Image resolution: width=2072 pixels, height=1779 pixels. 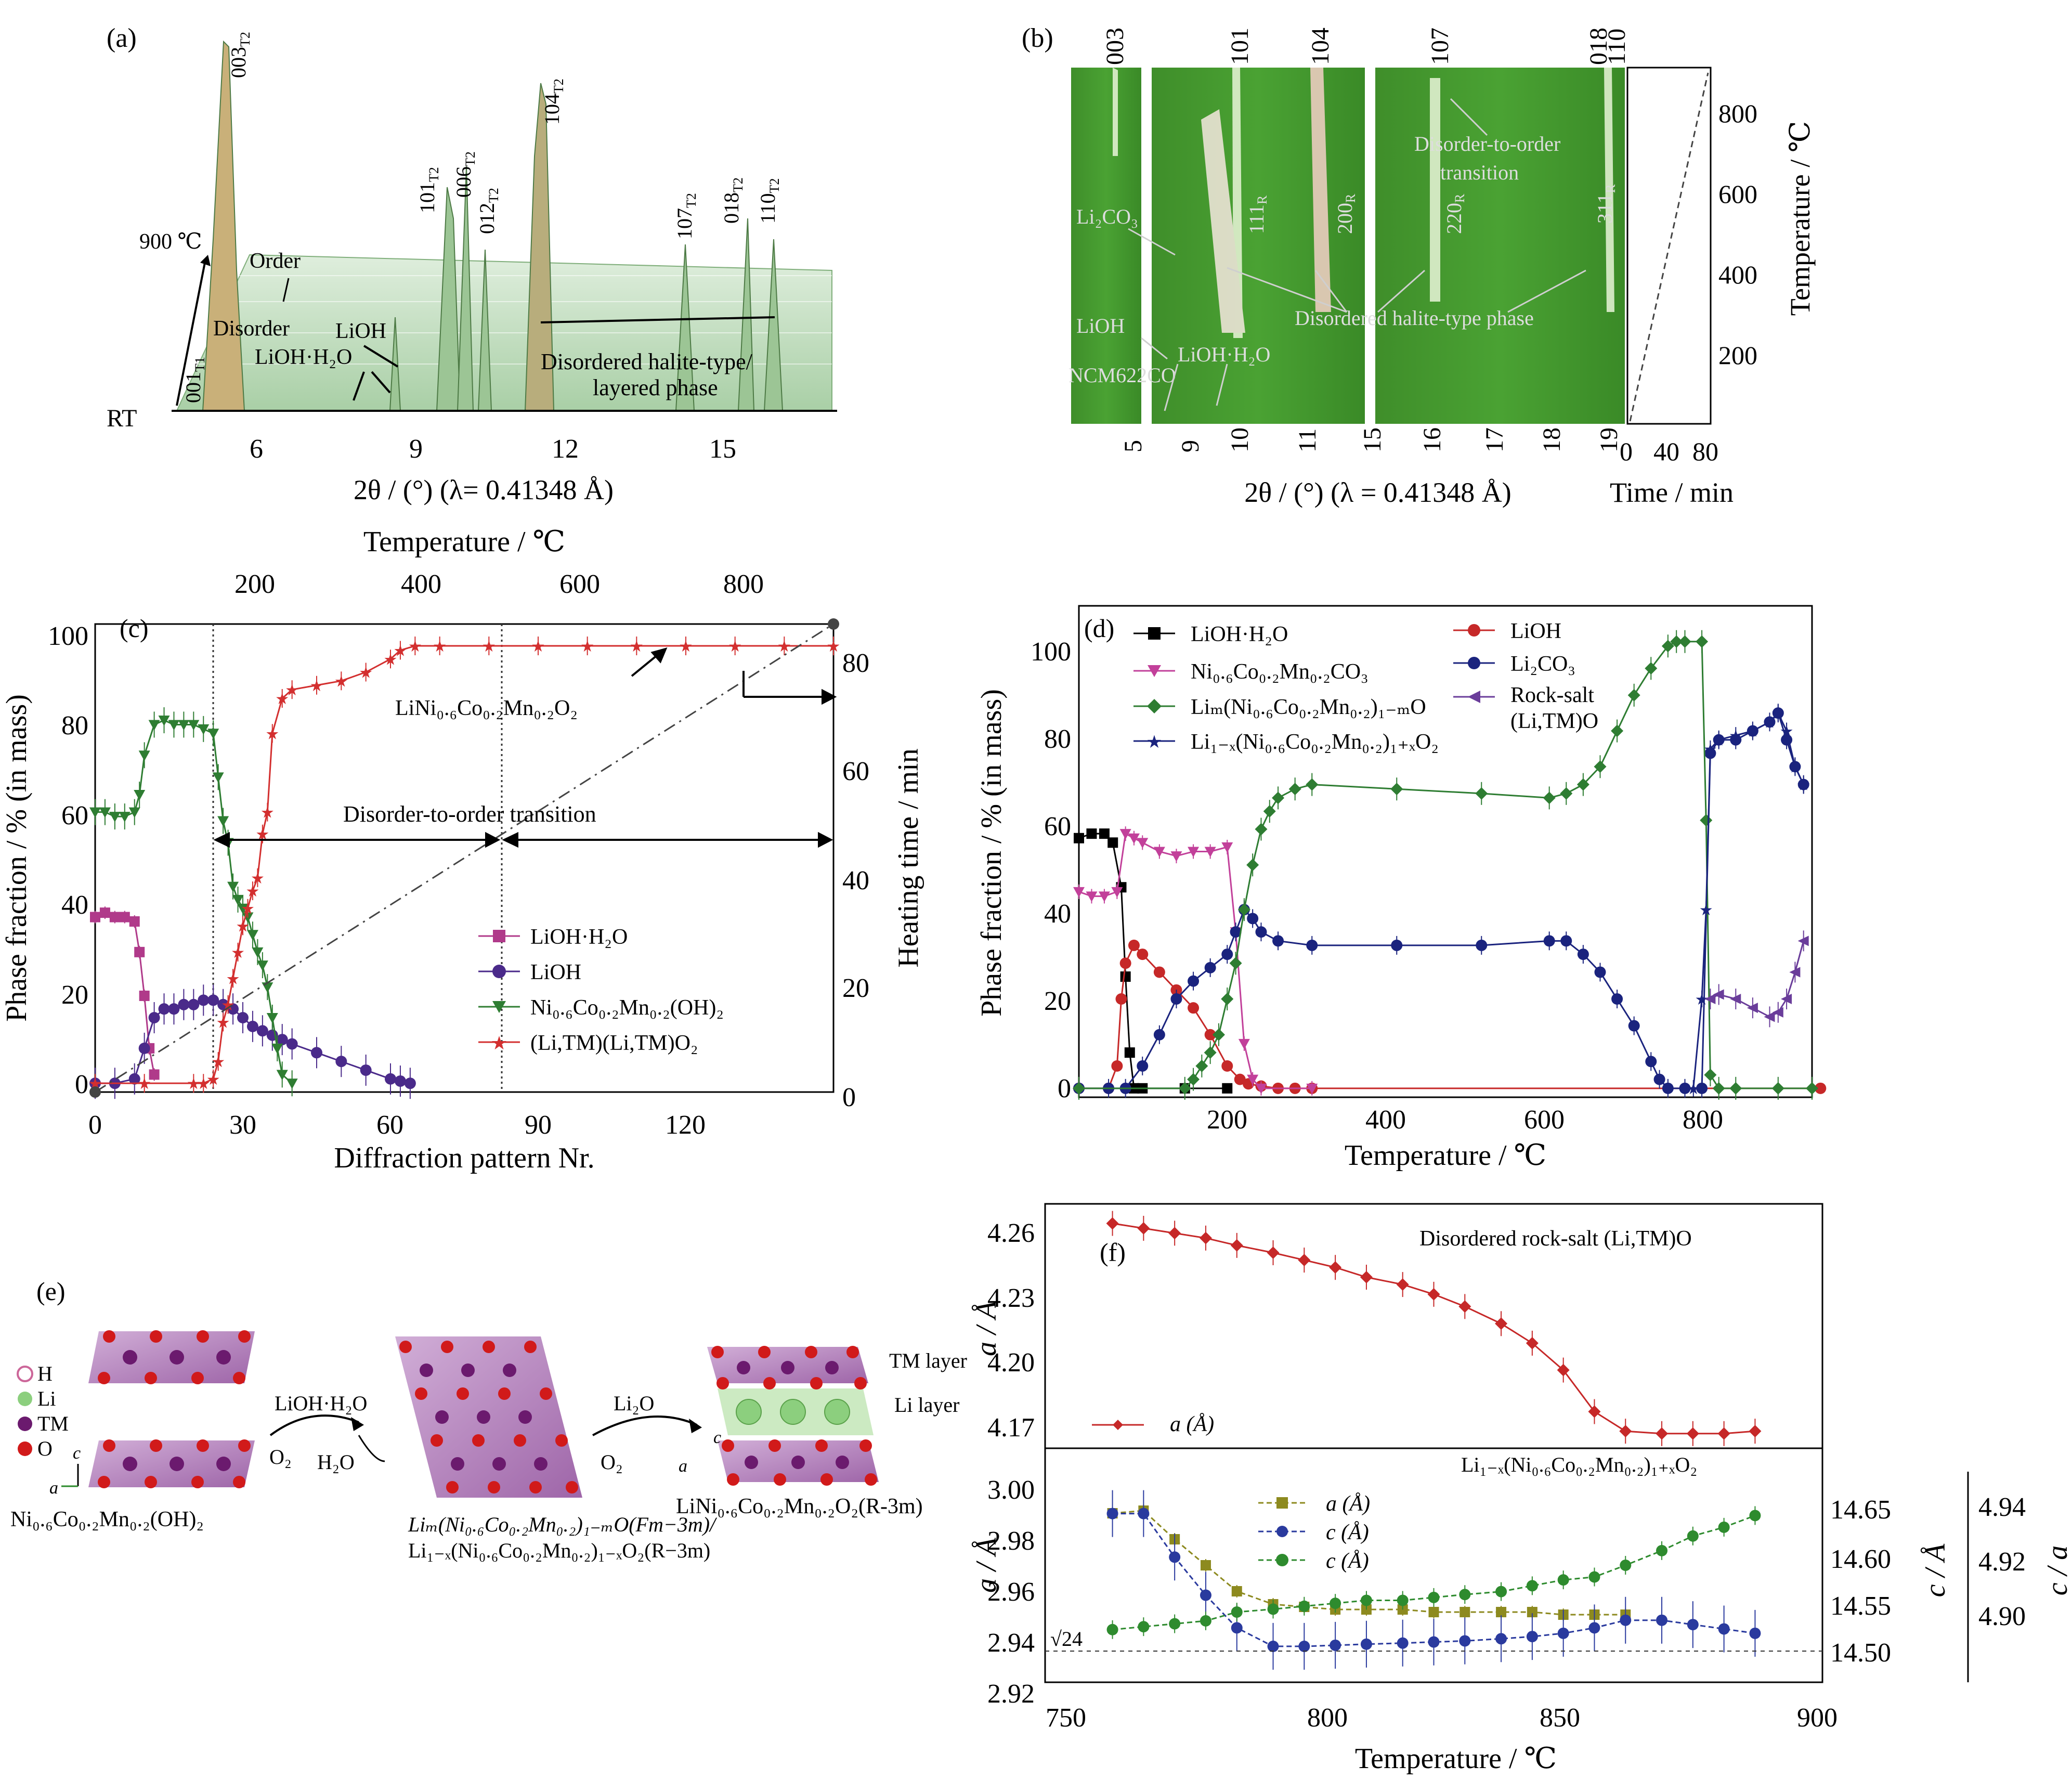 I want to click on svg-text: 20, so click(x=74, y=995).